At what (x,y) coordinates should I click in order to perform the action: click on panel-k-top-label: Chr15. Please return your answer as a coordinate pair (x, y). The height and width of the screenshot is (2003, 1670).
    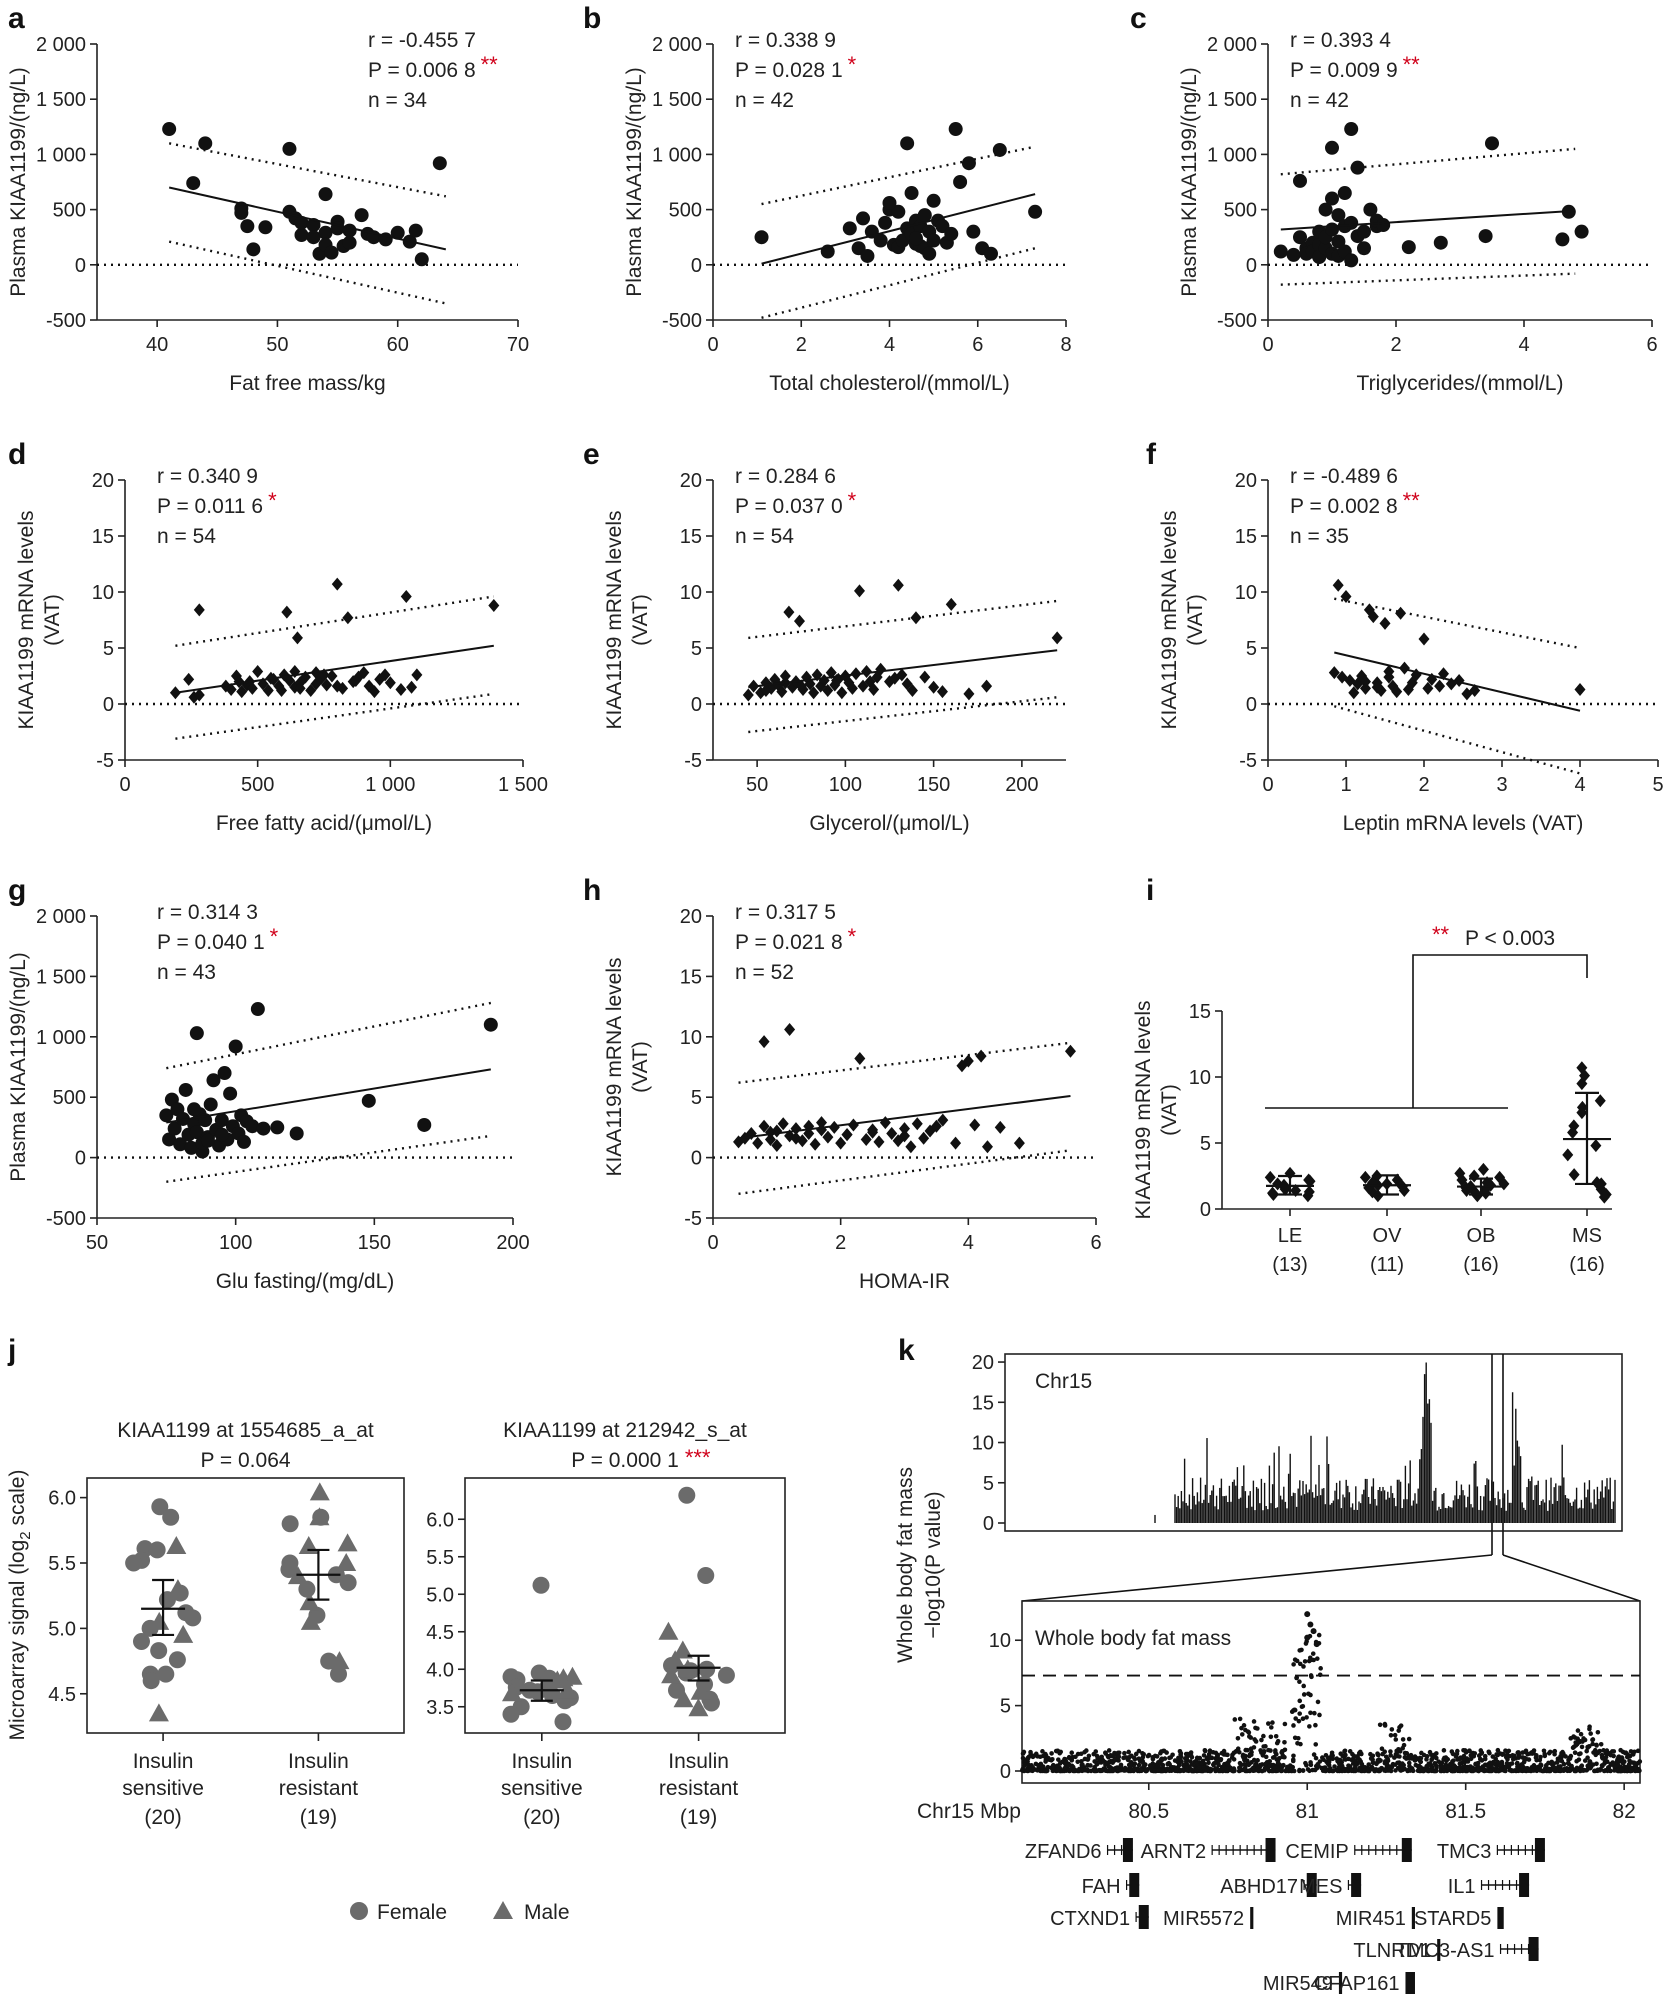
    Looking at the image, I should click on (1063, 1381).